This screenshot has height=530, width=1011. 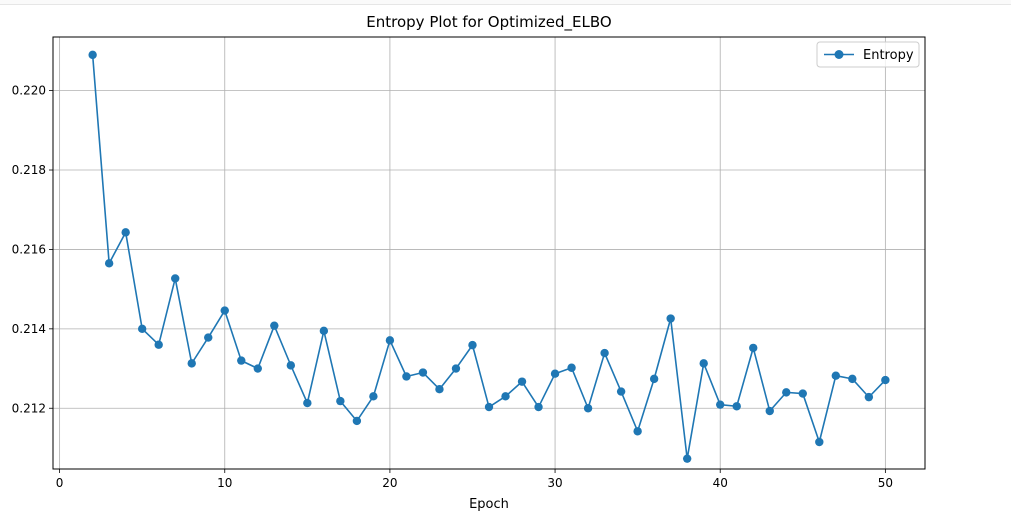 I want to click on y-axis-ticks: 0.212 0.214 0.216 0.218 0.220, so click(x=32, y=249).